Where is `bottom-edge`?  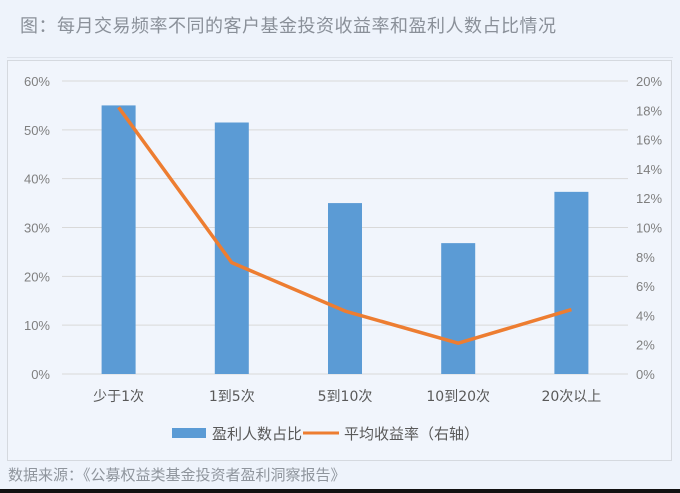
bottom-edge is located at coordinates (340, 491).